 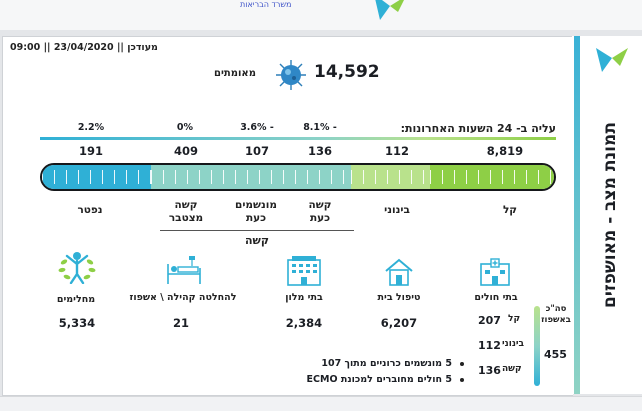 What do you see at coordinates (256, 151) in the screenshot?
I see `total-ventilated: 107` at bounding box center [256, 151].